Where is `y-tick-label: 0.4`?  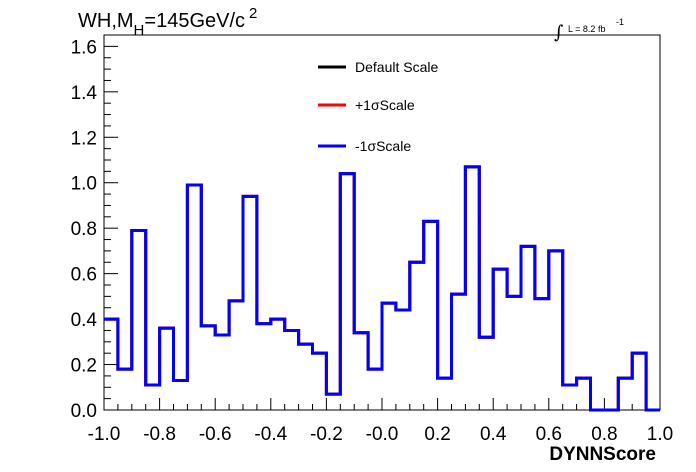 y-tick-label: 0.4 is located at coordinates (84, 320).